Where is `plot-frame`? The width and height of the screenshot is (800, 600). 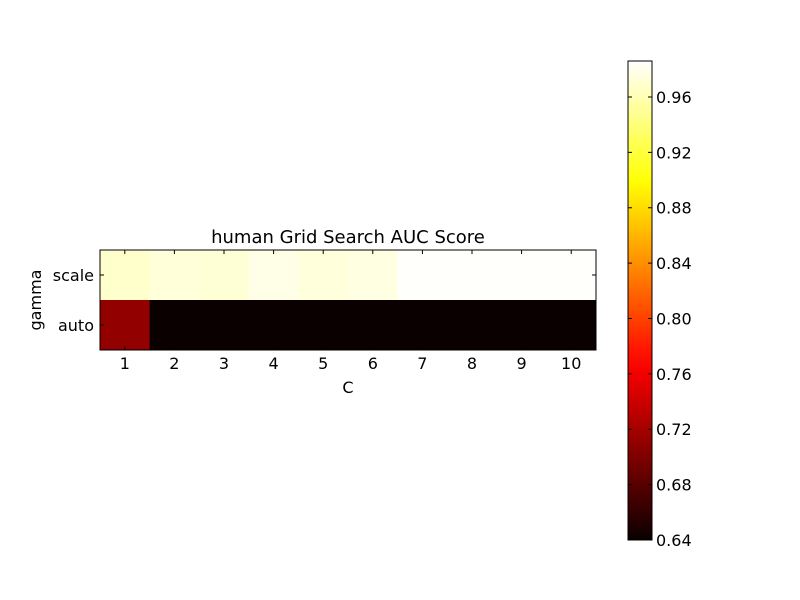 plot-frame is located at coordinates (348, 300).